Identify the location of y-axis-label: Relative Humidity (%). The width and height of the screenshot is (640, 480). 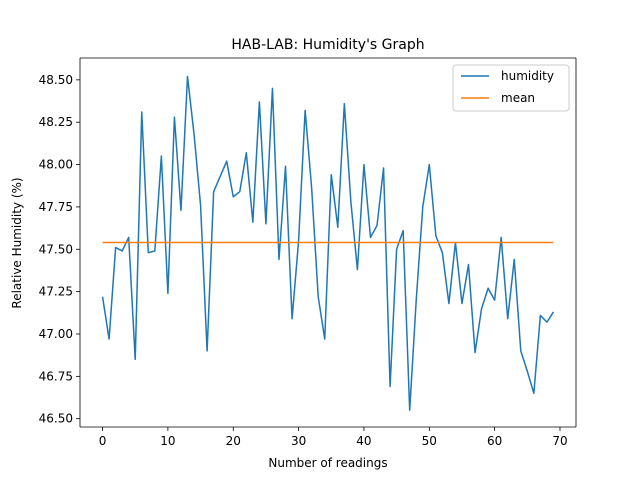
(17, 242).